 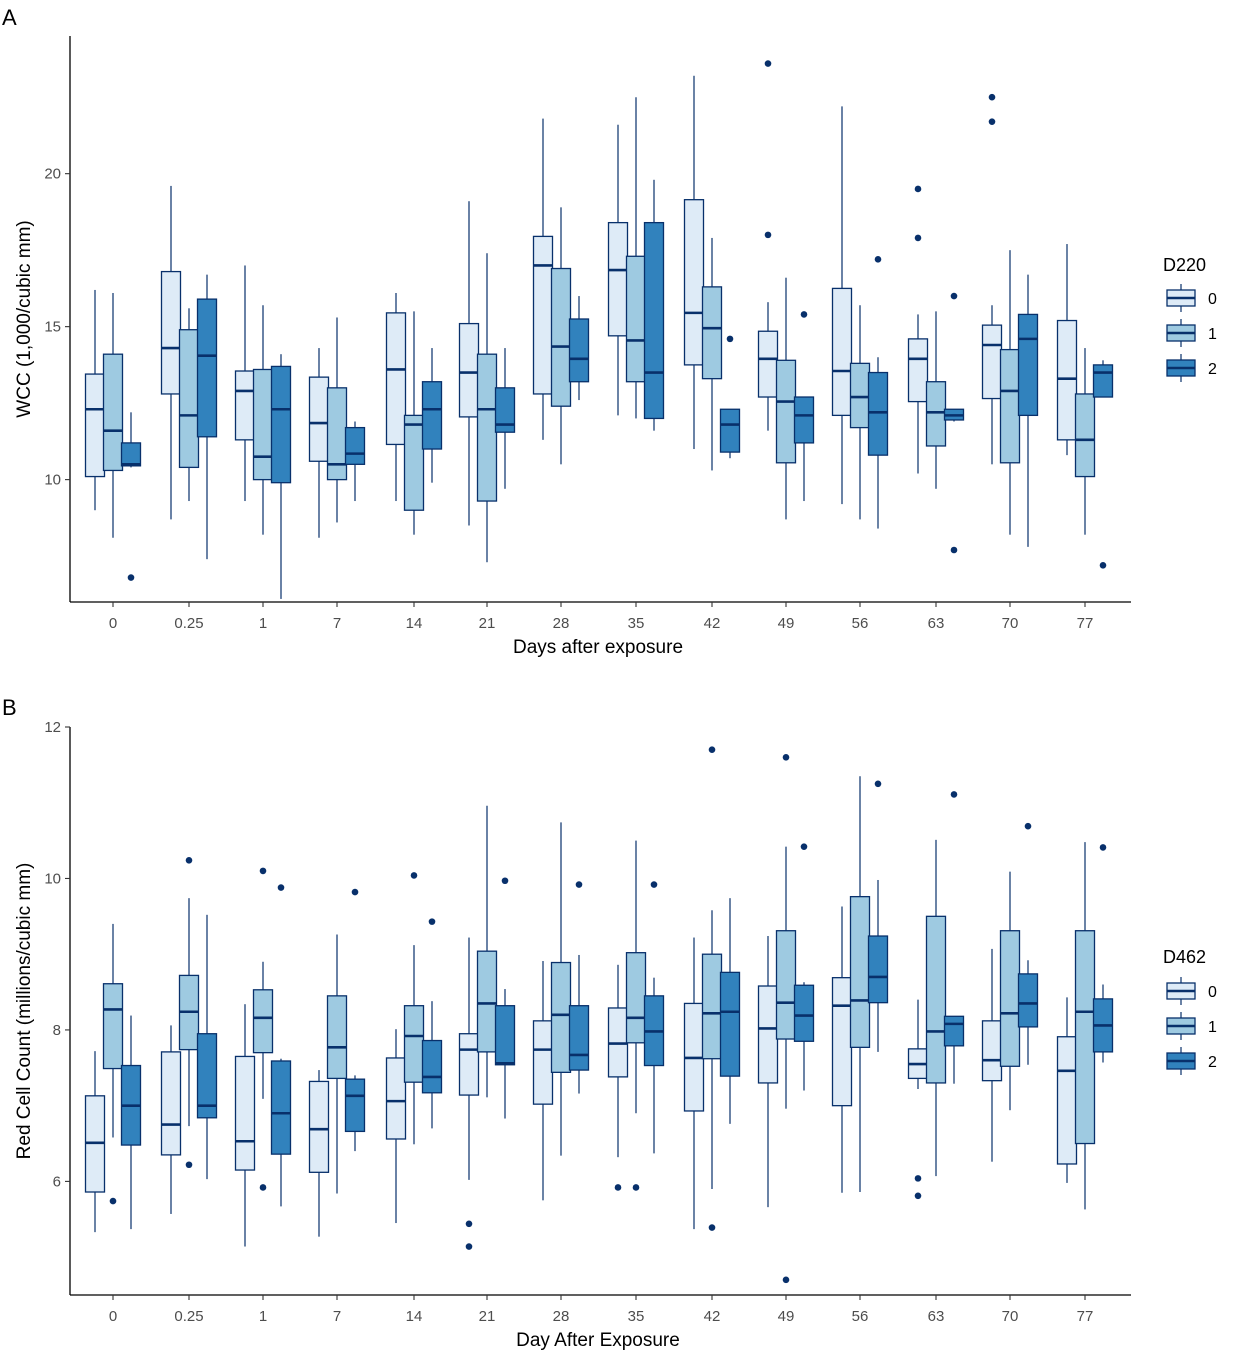 I want to click on legend-title-b: D462, so click(x=1184, y=957).